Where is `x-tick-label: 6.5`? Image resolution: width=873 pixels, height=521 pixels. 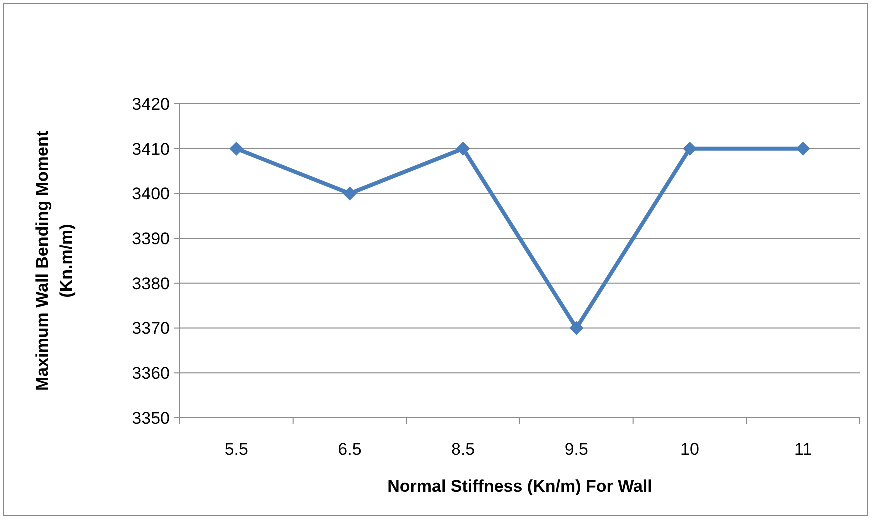
x-tick-label: 6.5 is located at coordinates (350, 449).